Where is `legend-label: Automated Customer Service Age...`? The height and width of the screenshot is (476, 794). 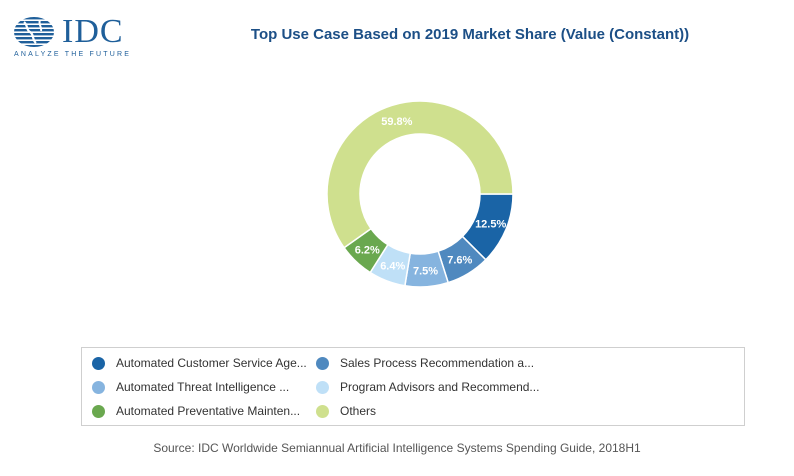
legend-label: Automated Customer Service Age... is located at coordinates (211, 363).